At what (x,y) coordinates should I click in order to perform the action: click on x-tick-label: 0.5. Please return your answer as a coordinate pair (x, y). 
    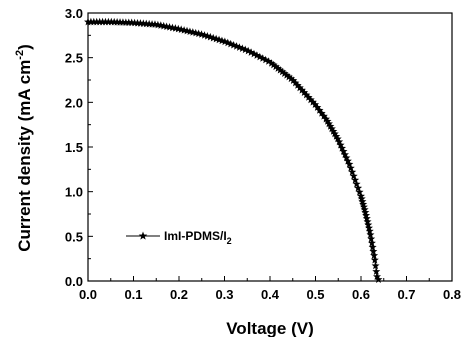
    Looking at the image, I should click on (315, 294).